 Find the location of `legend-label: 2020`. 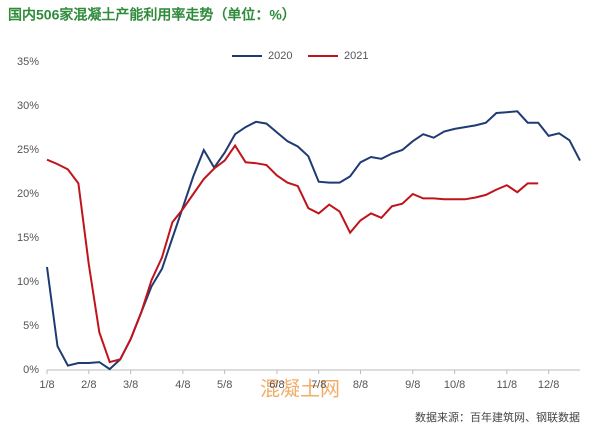

legend-label: 2020 is located at coordinates (280, 56).